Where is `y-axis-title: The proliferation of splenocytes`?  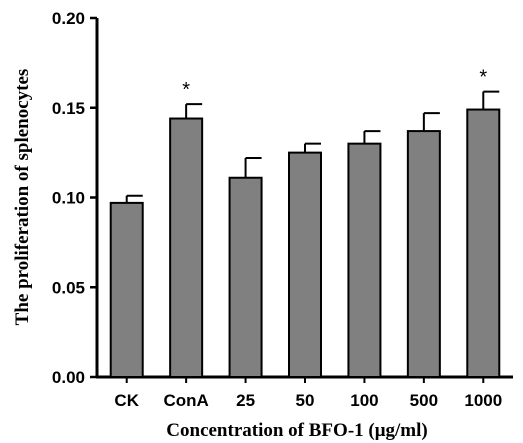 y-axis-title: The proliferation of splenocytes is located at coordinates (22, 197).